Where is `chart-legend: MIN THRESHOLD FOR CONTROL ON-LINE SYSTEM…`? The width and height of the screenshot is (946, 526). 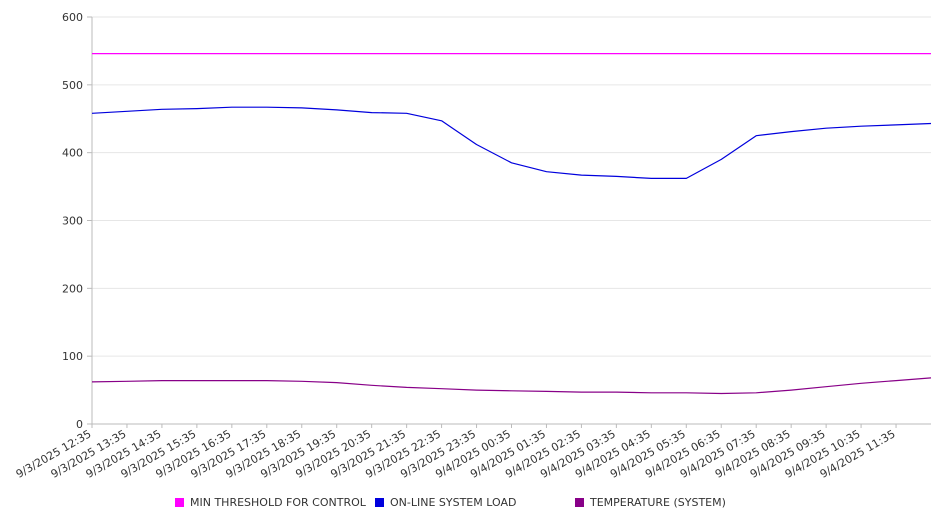 chart-legend: MIN THRESHOLD FOR CONTROL ON-LINE SYSTEM… is located at coordinates (473, 506).